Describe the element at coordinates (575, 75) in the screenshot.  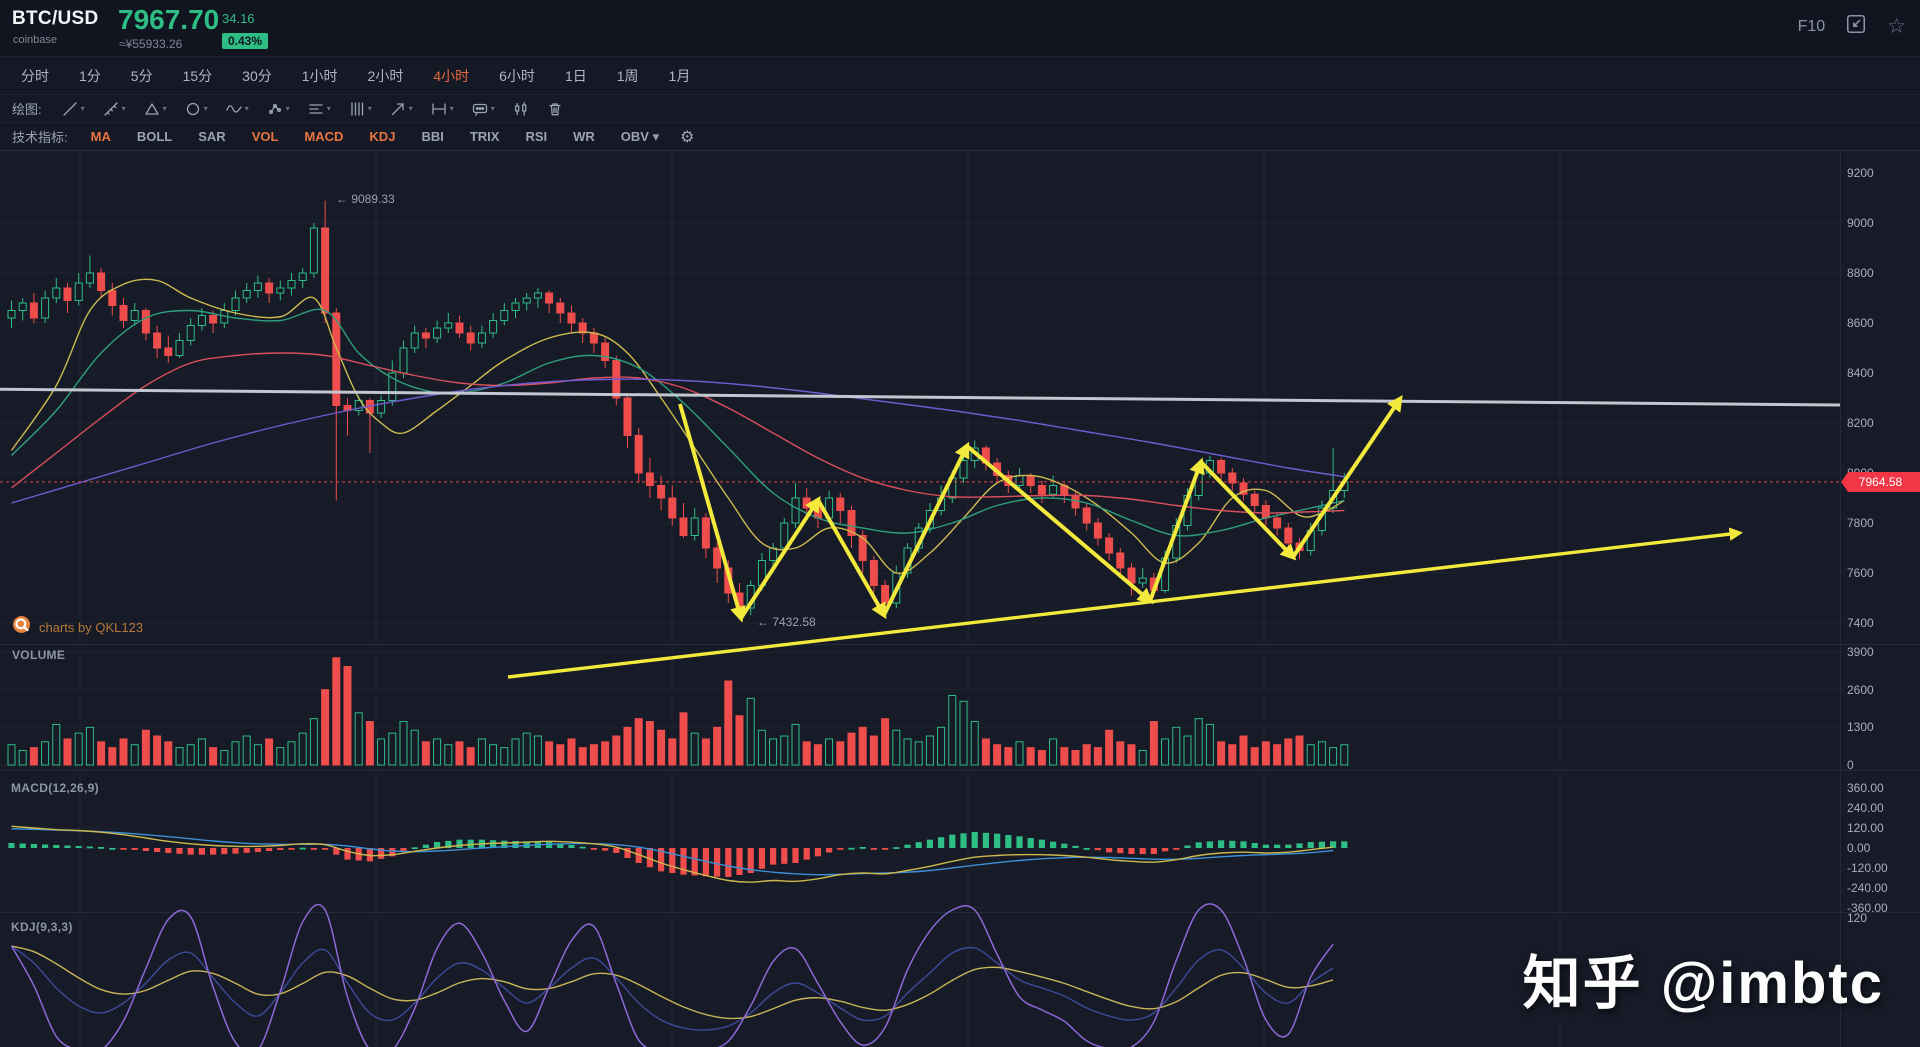
I see `timeframe-1日: 1日` at that location.